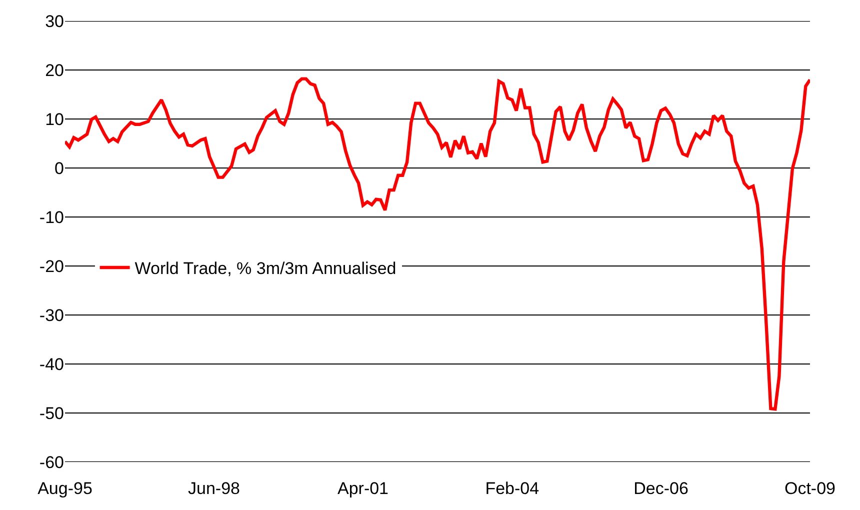  I want to click on legend-label: World Trade, % 3m/3m Annualised, so click(265, 268).